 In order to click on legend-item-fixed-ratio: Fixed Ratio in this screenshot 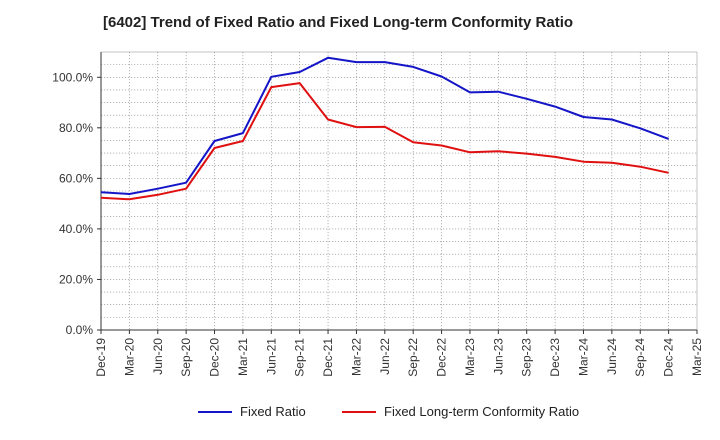, I will do `click(252, 411)`.